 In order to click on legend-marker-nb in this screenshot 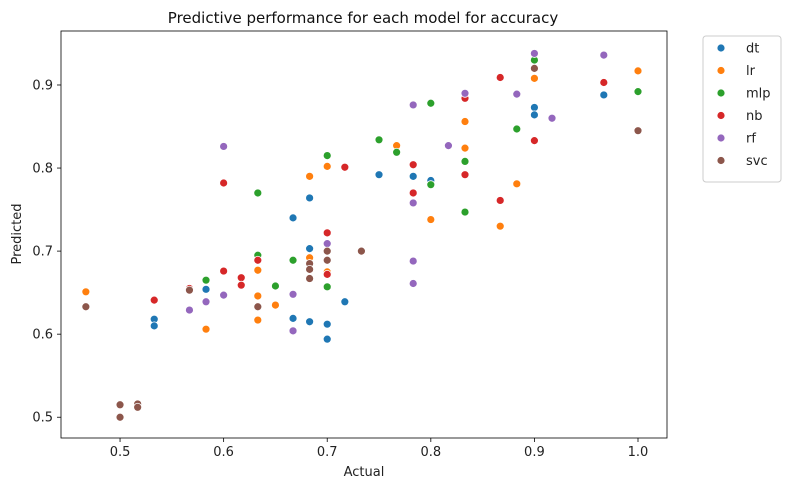, I will do `click(721, 115)`.